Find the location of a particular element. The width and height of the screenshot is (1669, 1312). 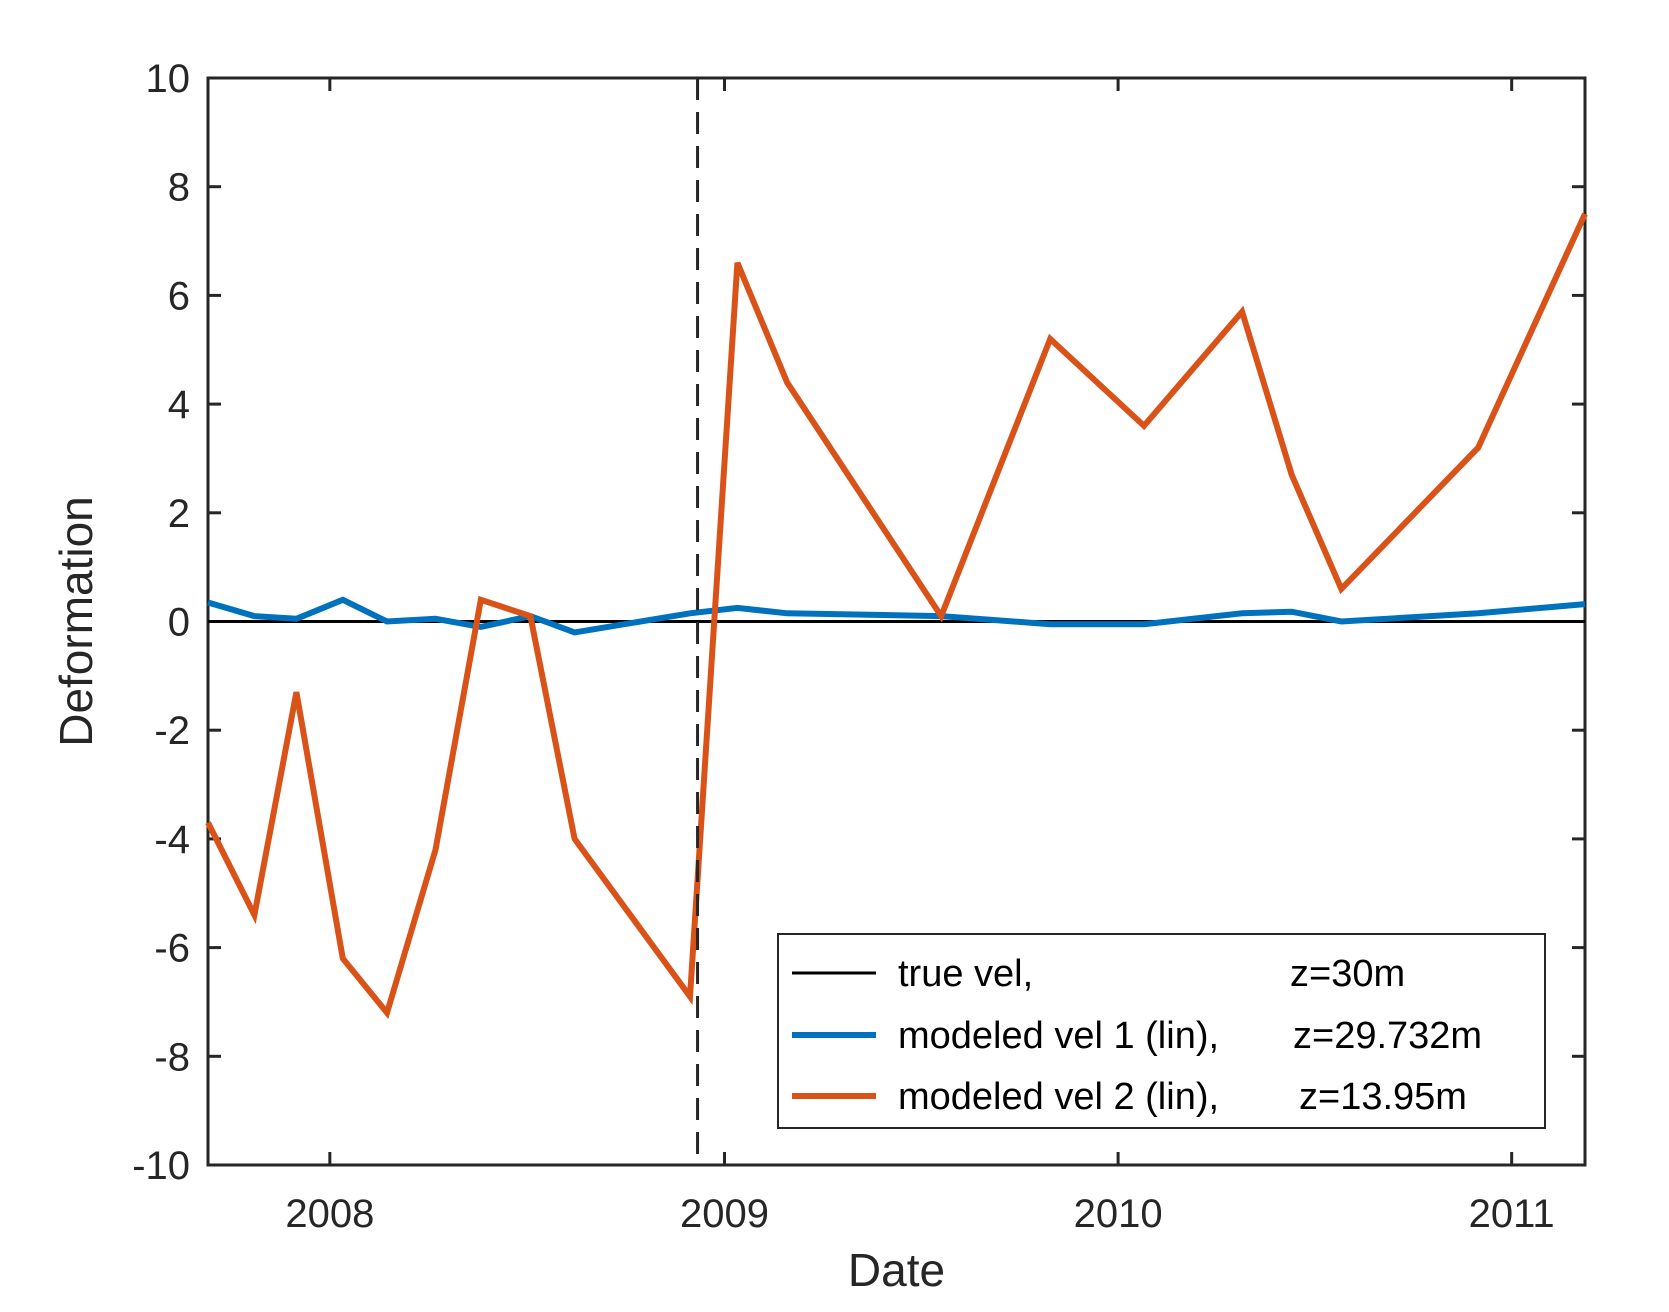

legend-entry-true-vel: true vel, z=30m is located at coordinates (1098, 974).